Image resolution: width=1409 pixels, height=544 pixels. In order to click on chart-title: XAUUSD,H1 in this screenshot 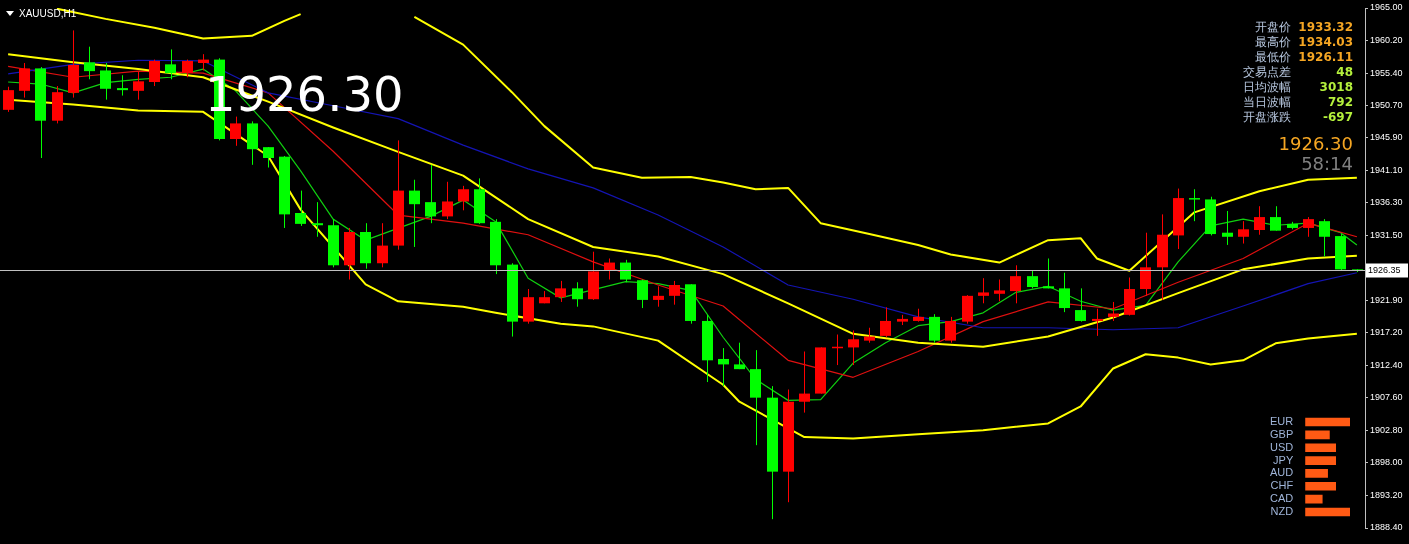, I will do `click(48, 13)`.